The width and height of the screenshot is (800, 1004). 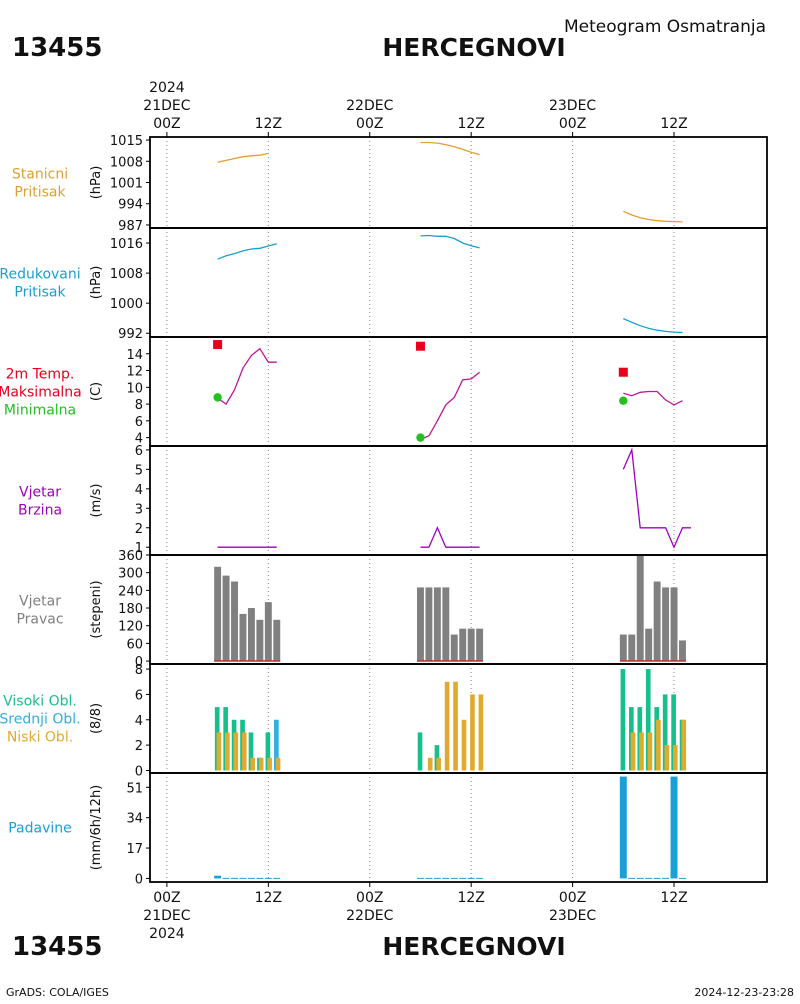 I want to click on station-name-top: HERCEGNOVI, so click(x=473, y=47).